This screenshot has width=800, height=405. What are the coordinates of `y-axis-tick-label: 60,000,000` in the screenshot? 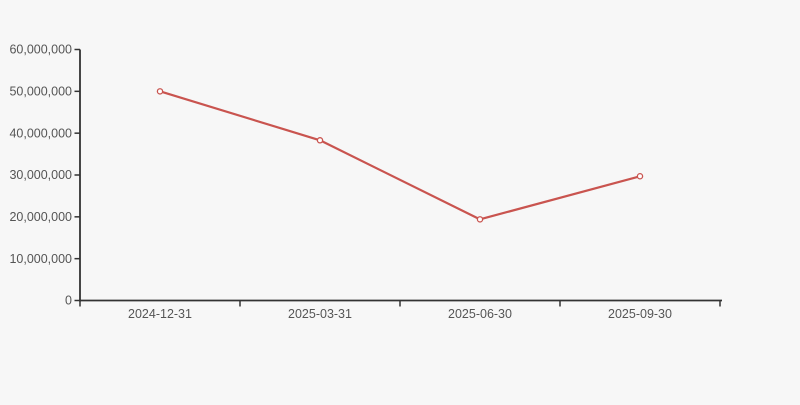 It's located at (40, 50).